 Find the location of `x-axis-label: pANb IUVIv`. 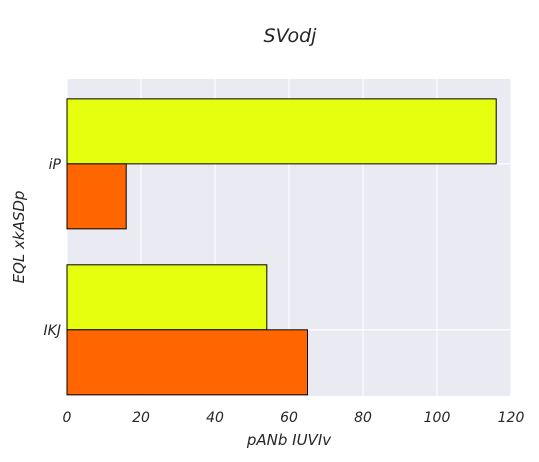

x-axis-label: pANb IUVIv is located at coordinates (289, 440).